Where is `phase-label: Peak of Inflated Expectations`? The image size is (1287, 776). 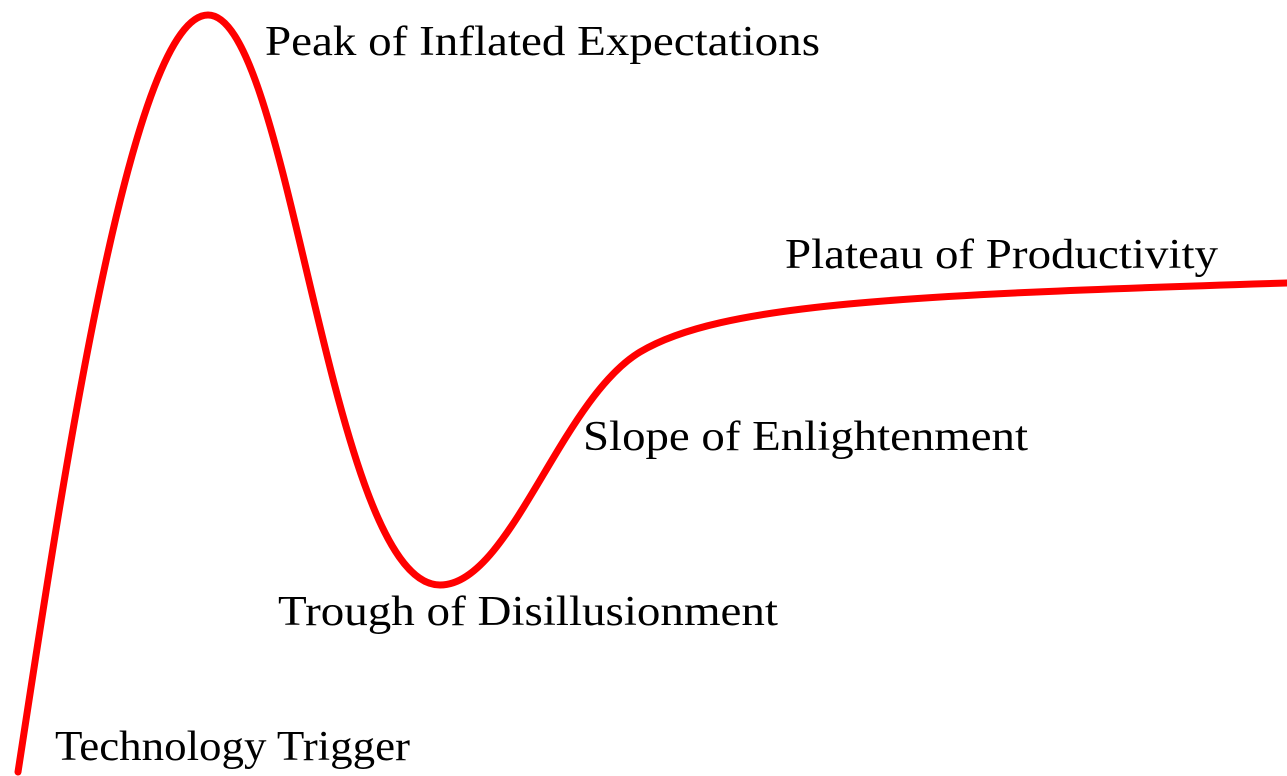 phase-label: Peak of Inflated Expectations is located at coordinates (542, 42).